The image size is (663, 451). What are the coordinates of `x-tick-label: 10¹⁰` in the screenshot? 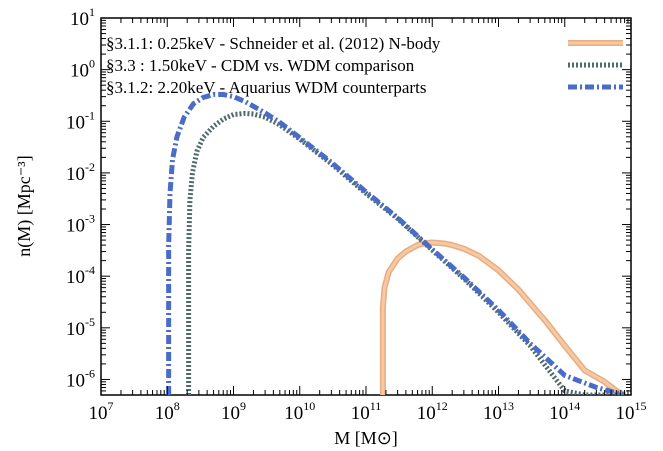 It's located at (299, 411).